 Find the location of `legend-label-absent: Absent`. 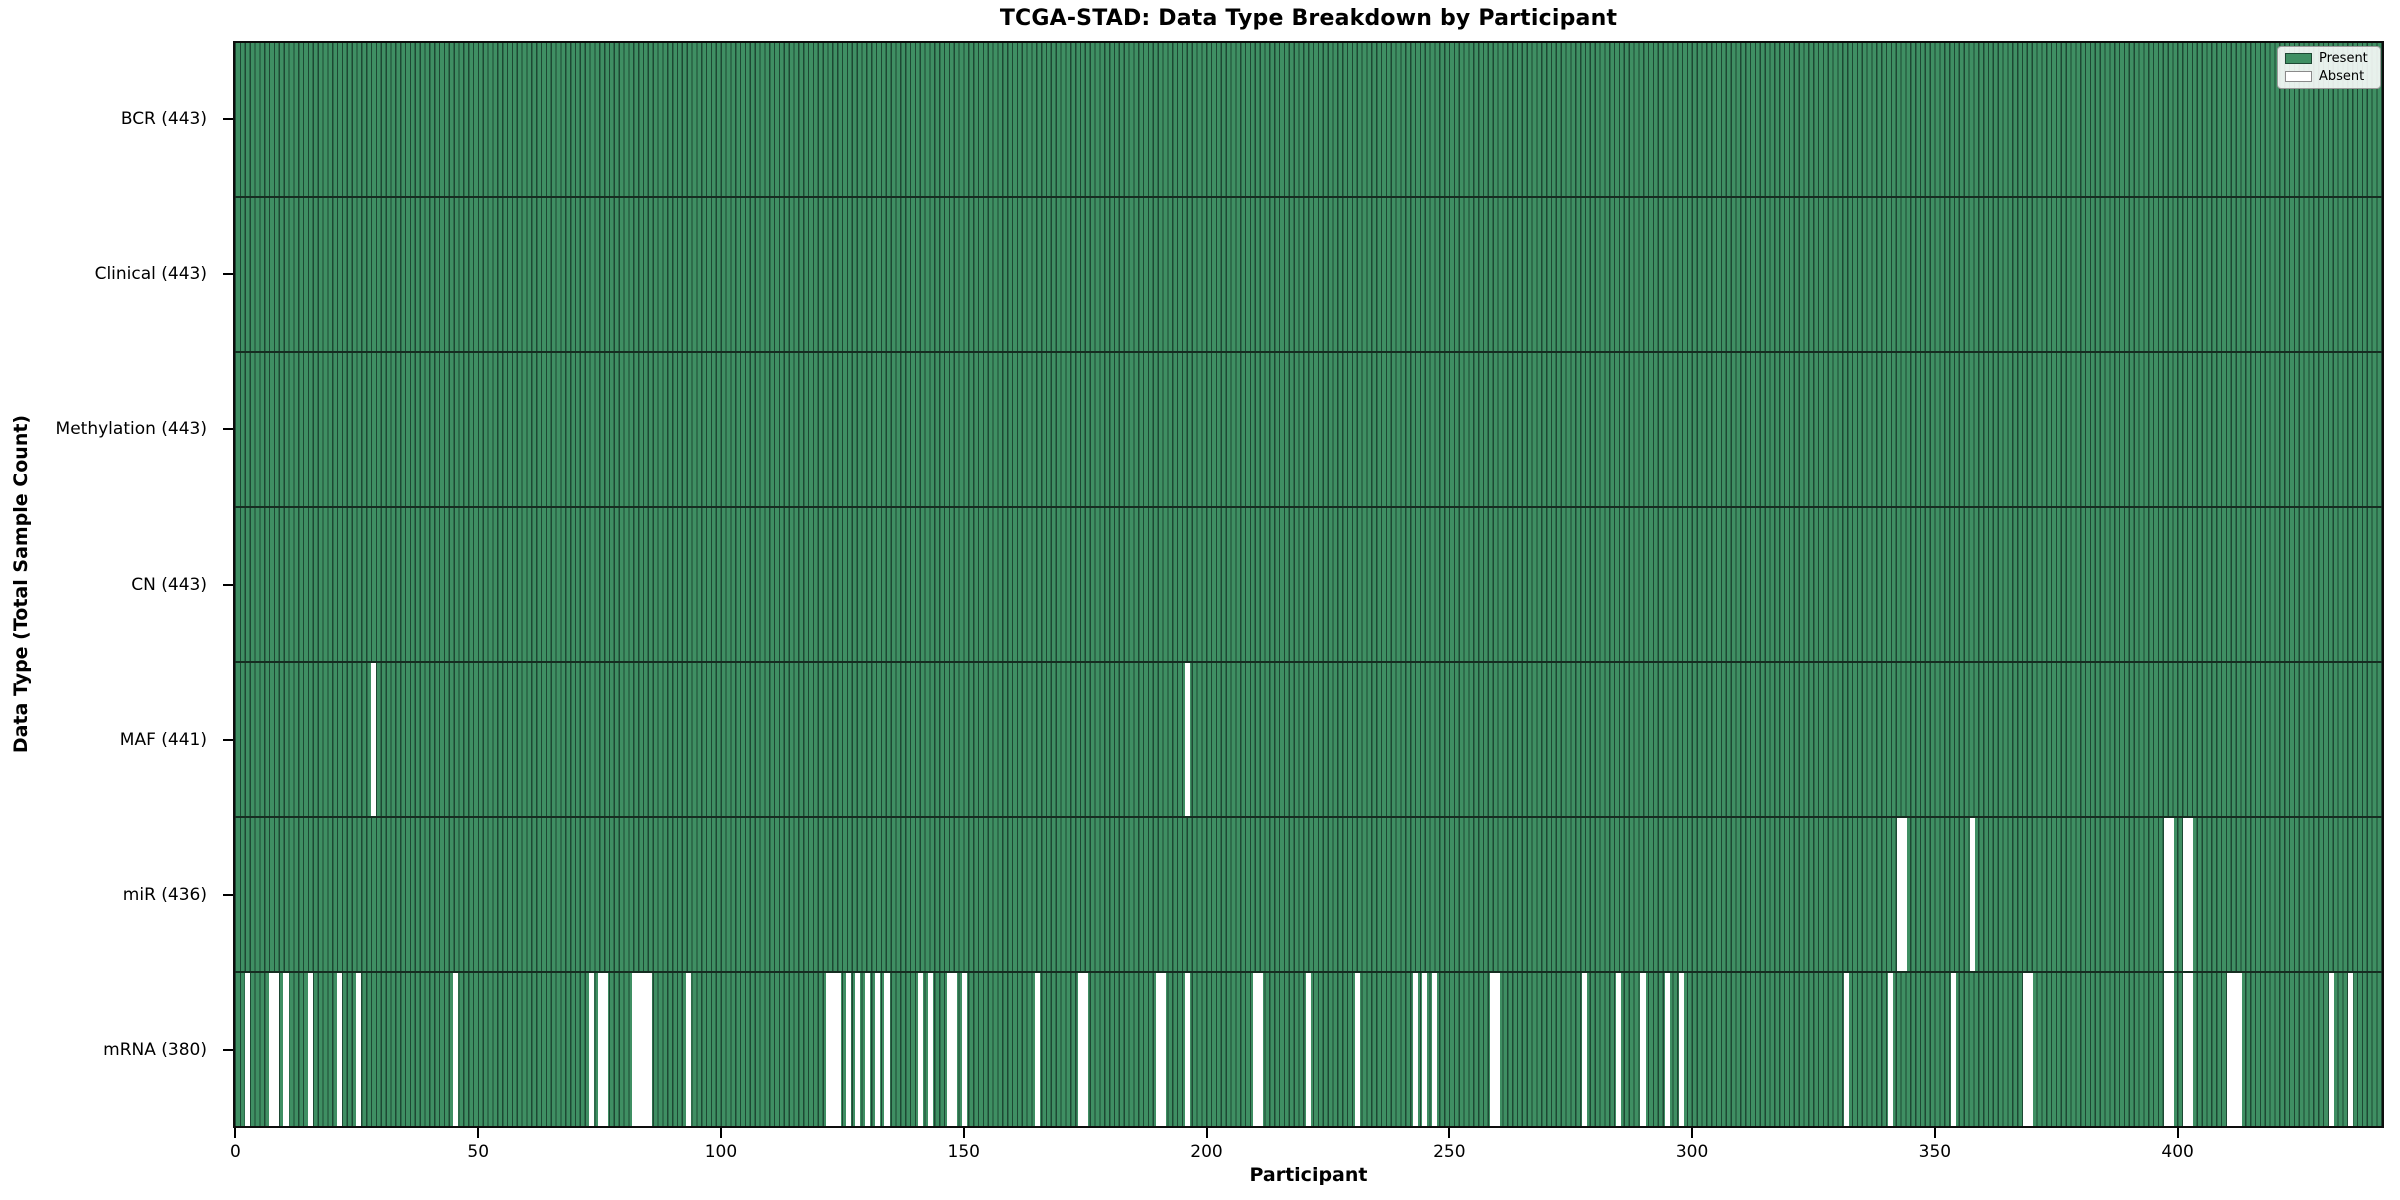

legend-label-absent: Absent is located at coordinates (2342, 76).